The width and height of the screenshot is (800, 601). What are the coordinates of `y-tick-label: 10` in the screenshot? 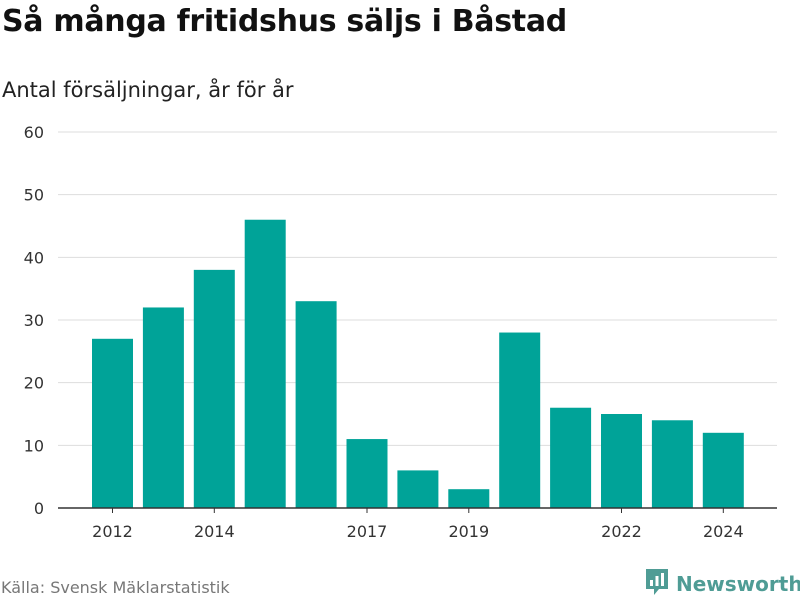 It's located at (34, 445).